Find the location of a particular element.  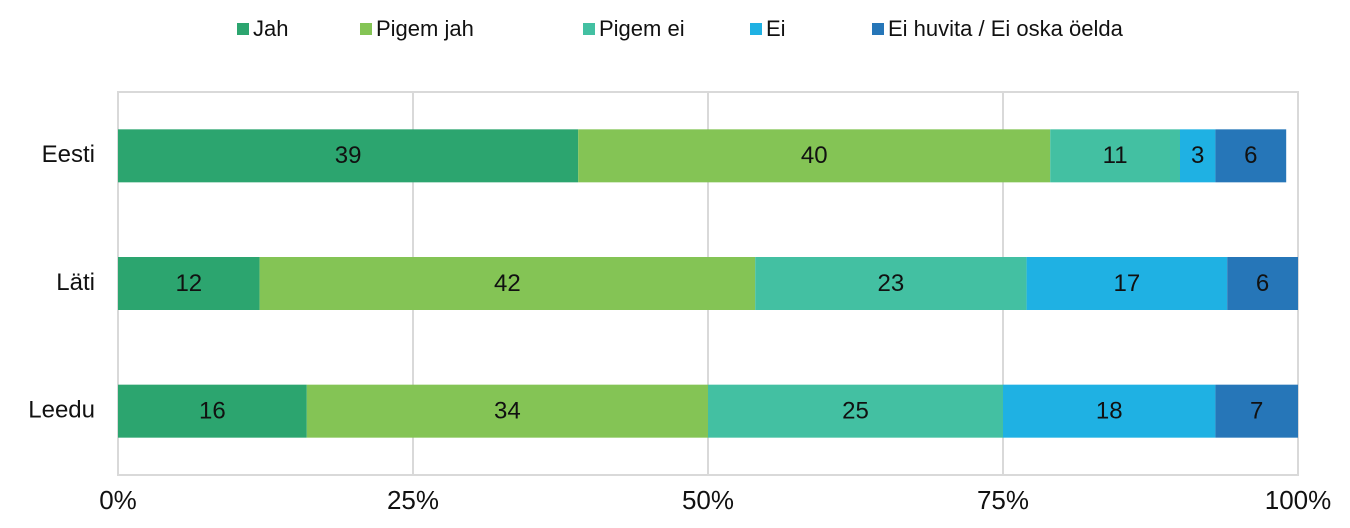

data-label: 7 is located at coordinates (1256, 411).